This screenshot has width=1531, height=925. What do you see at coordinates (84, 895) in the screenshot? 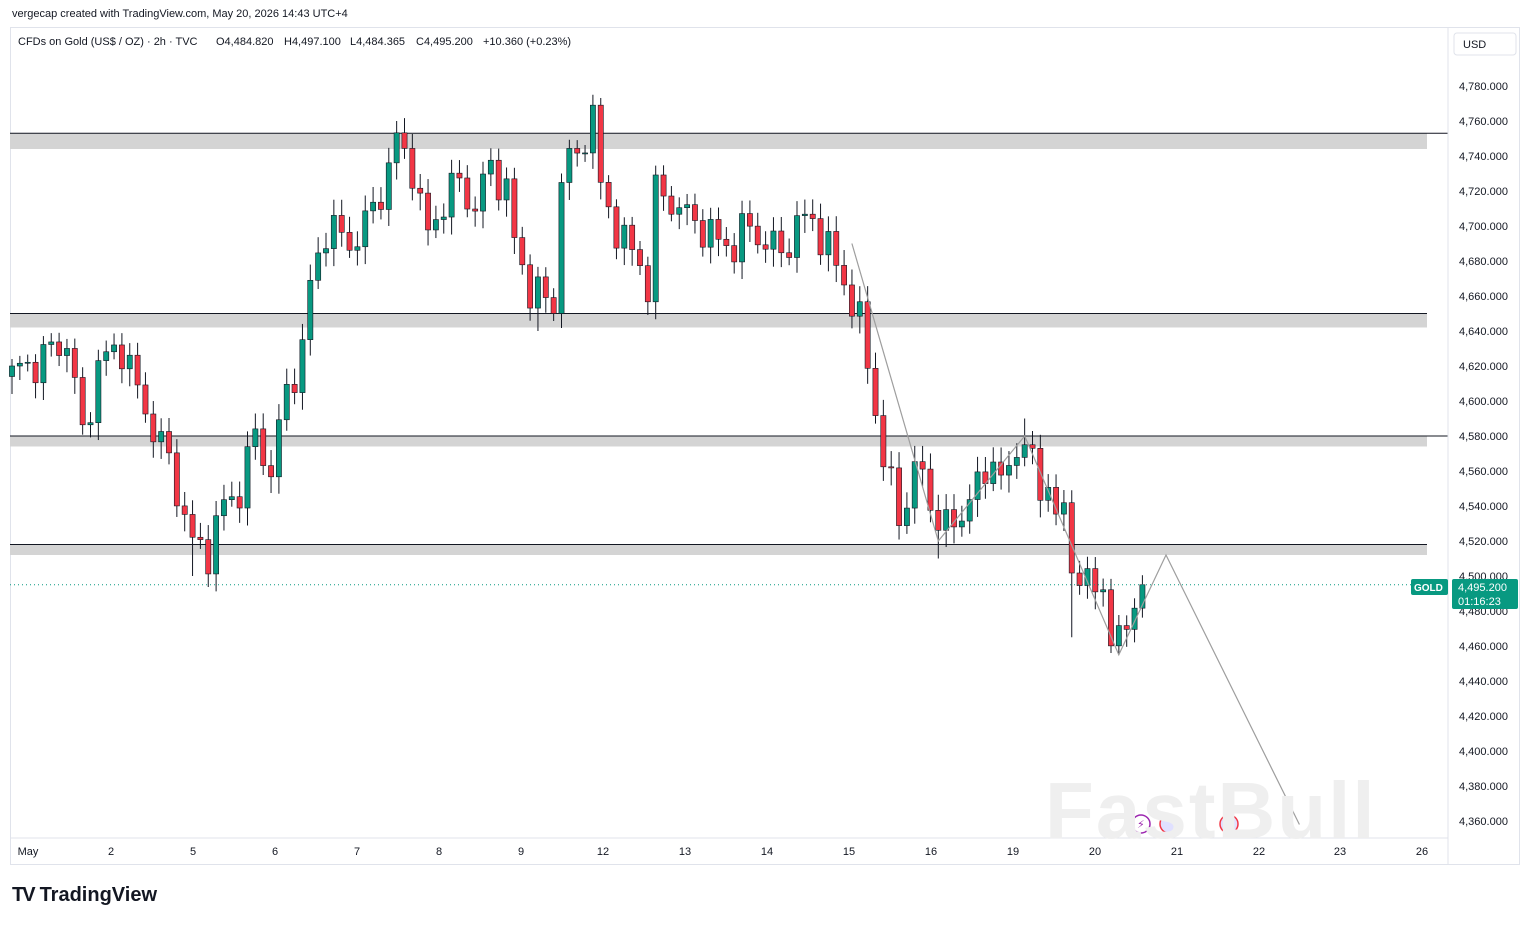
I see `tradingview-logo: TV TradingView` at bounding box center [84, 895].